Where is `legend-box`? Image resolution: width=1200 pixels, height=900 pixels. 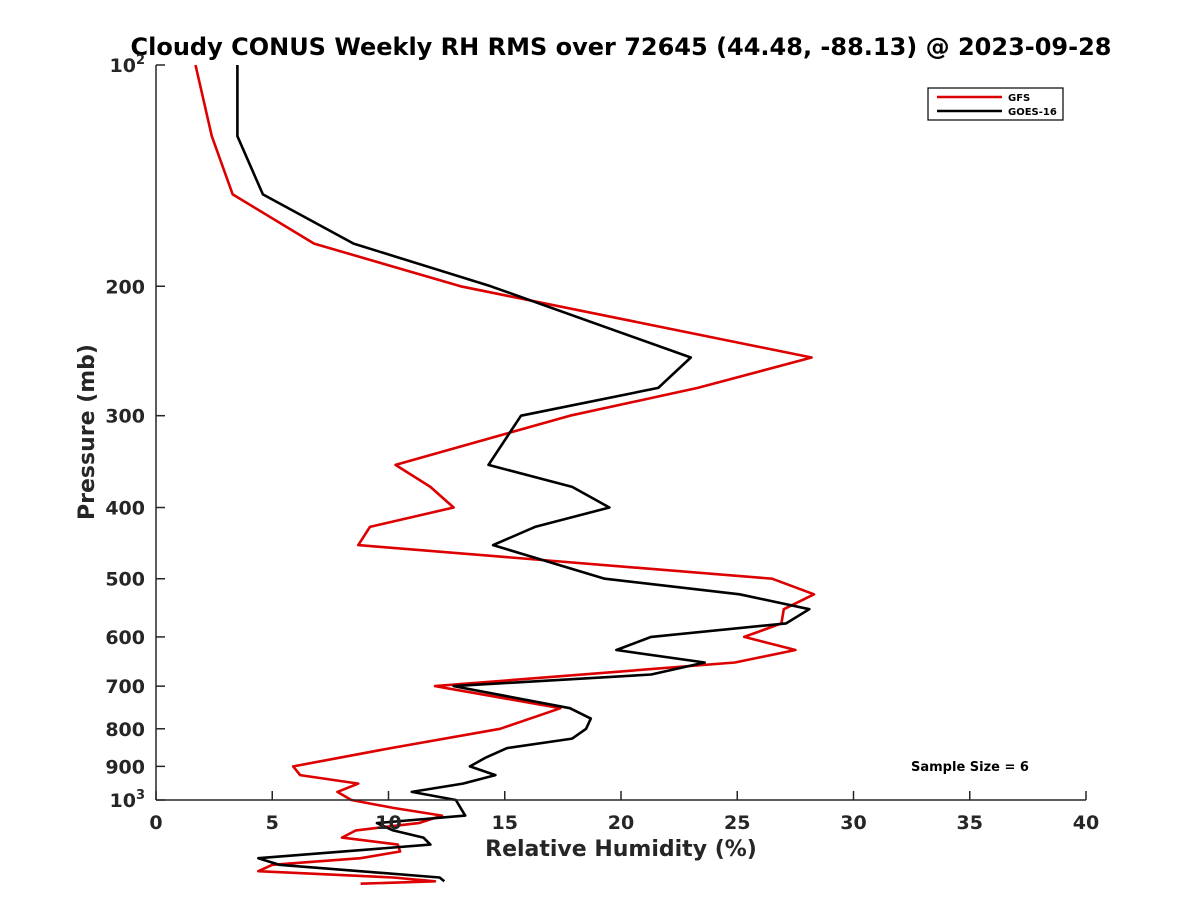 legend-box is located at coordinates (995, 104).